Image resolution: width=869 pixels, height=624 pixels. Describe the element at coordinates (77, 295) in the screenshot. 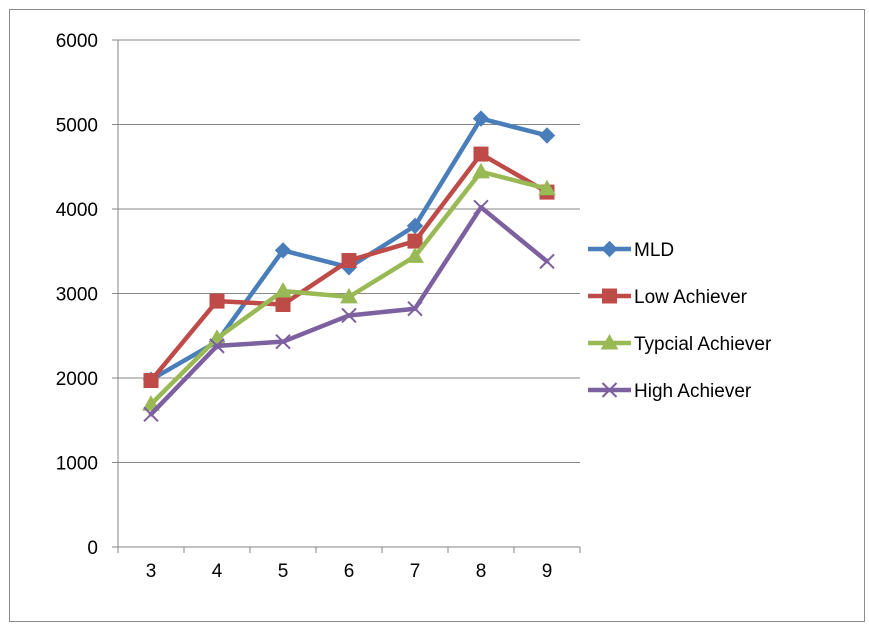

I see `y-tick-label: 3000` at that location.